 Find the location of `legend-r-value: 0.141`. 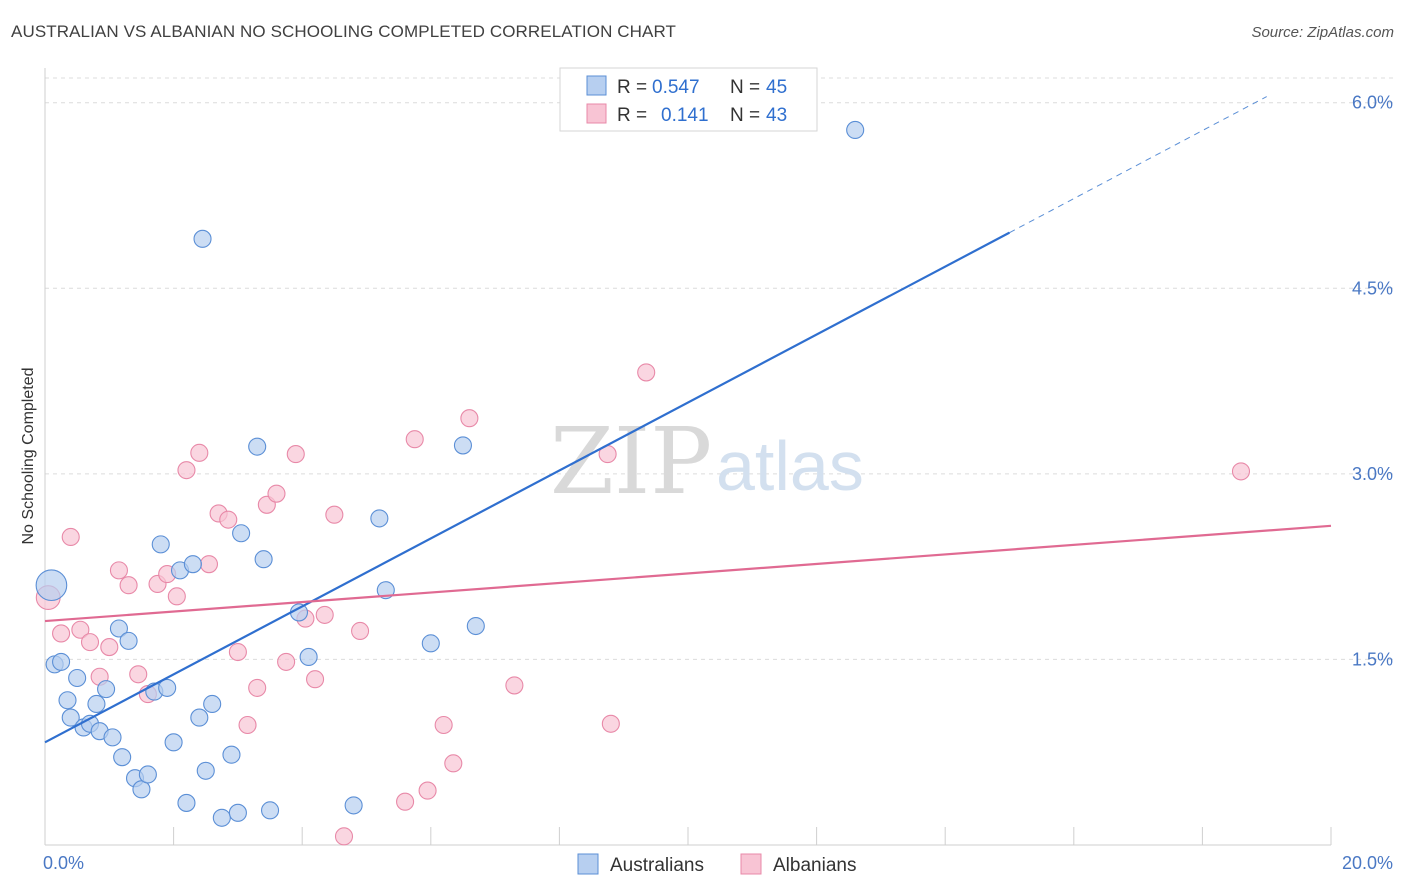

legend-r-value: 0.141 is located at coordinates (685, 115).